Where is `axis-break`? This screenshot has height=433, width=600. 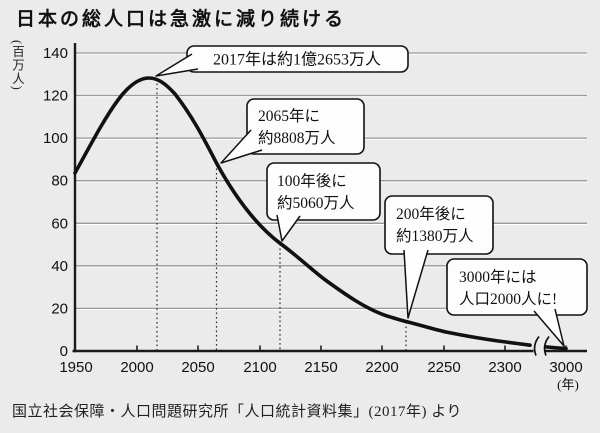 axis-break is located at coordinates (541, 345).